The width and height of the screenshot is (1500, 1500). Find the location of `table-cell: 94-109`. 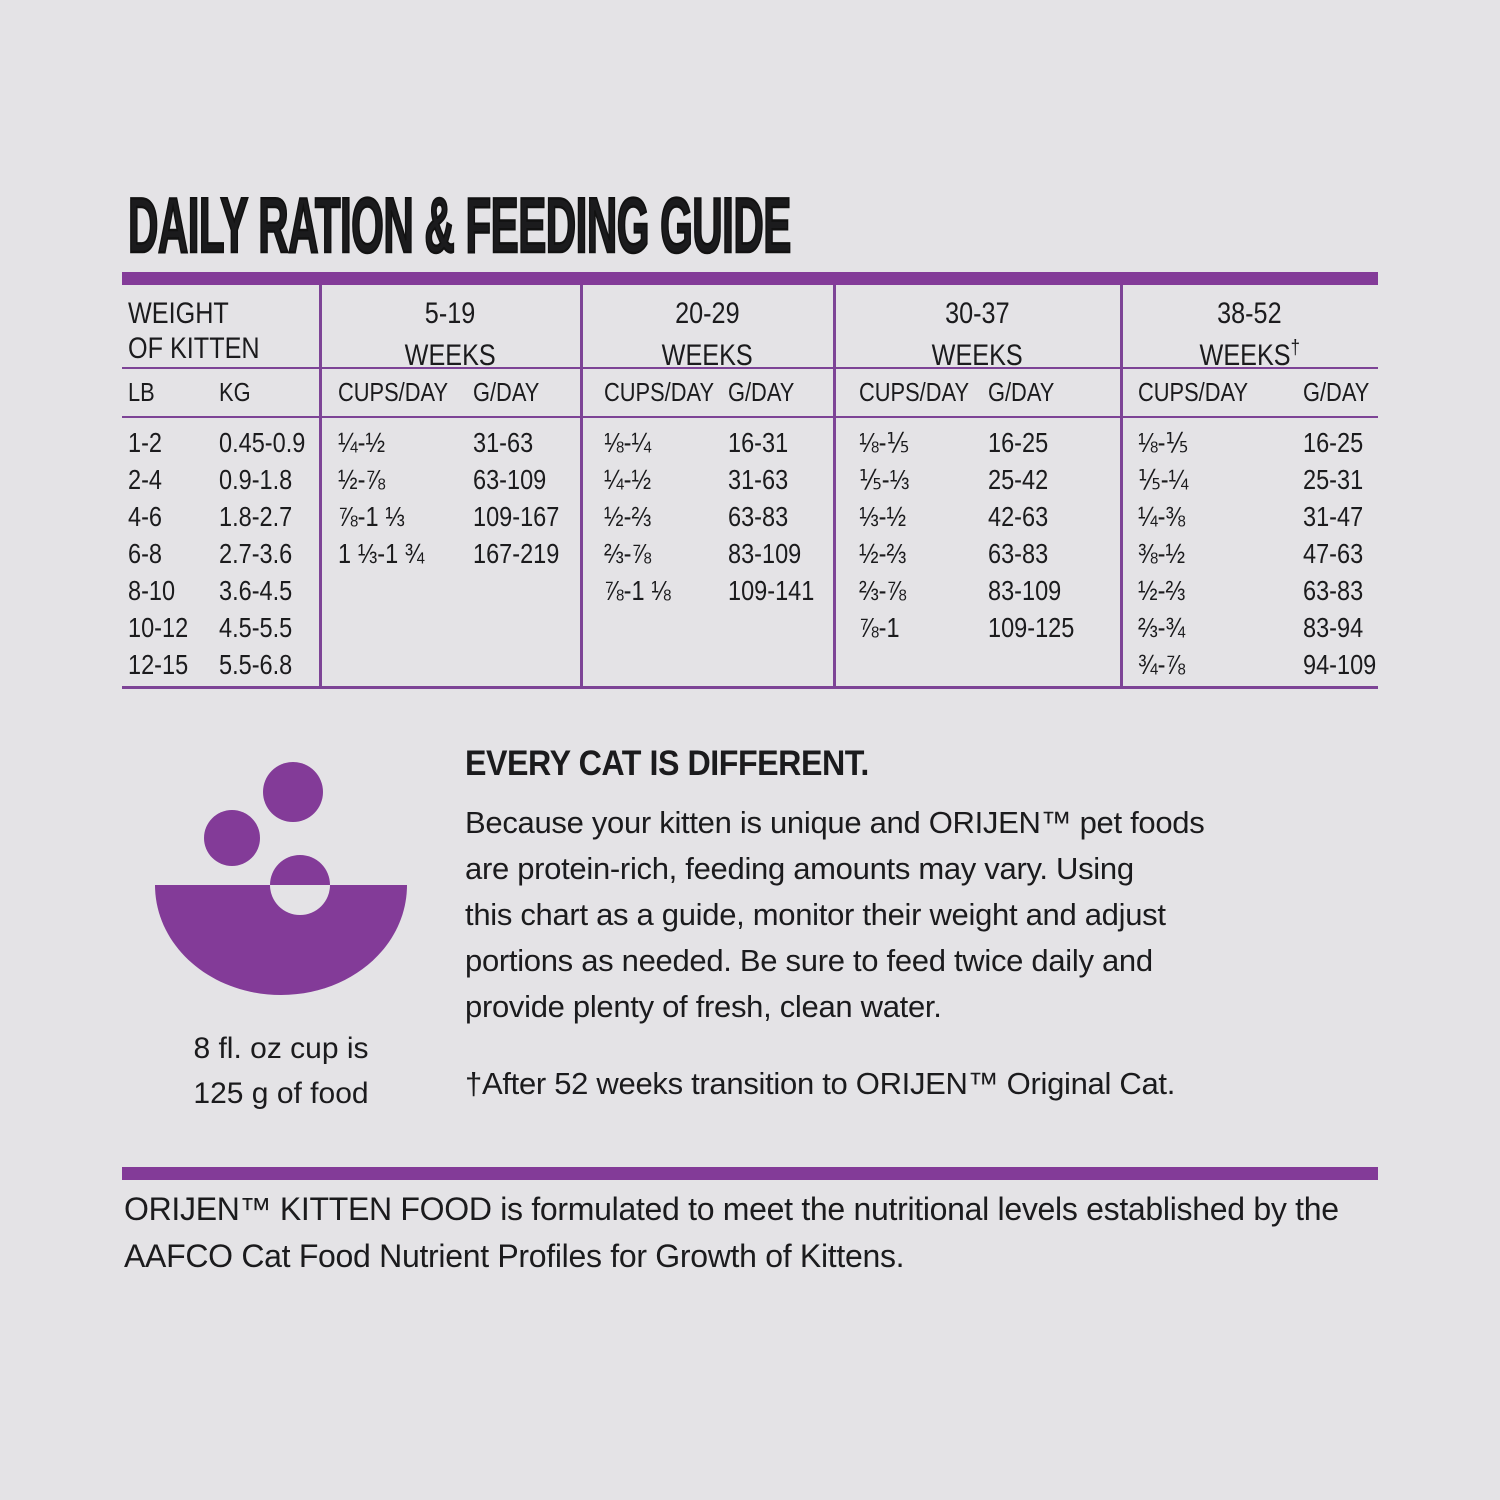

table-cell: 94-109 is located at coordinates (1340, 664).